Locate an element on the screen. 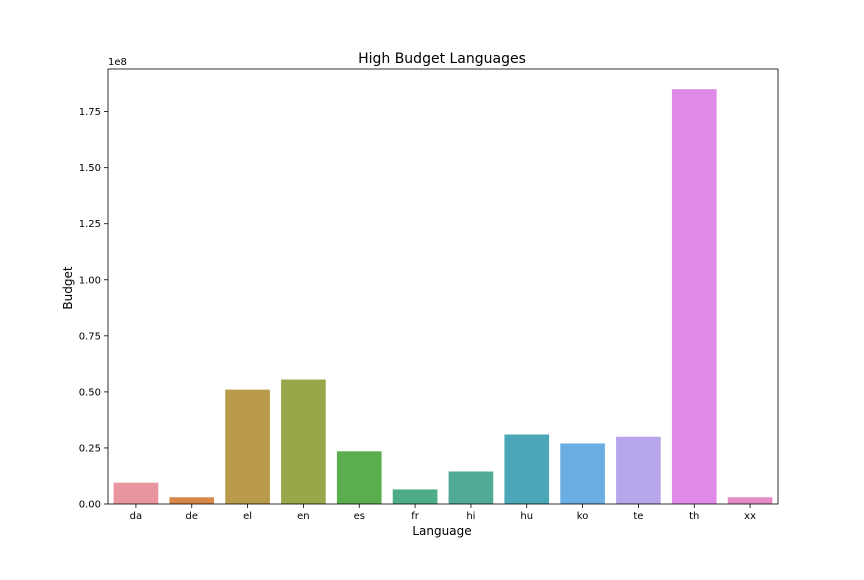 The width and height of the screenshot is (864, 580). bar-el is located at coordinates (247, 446).